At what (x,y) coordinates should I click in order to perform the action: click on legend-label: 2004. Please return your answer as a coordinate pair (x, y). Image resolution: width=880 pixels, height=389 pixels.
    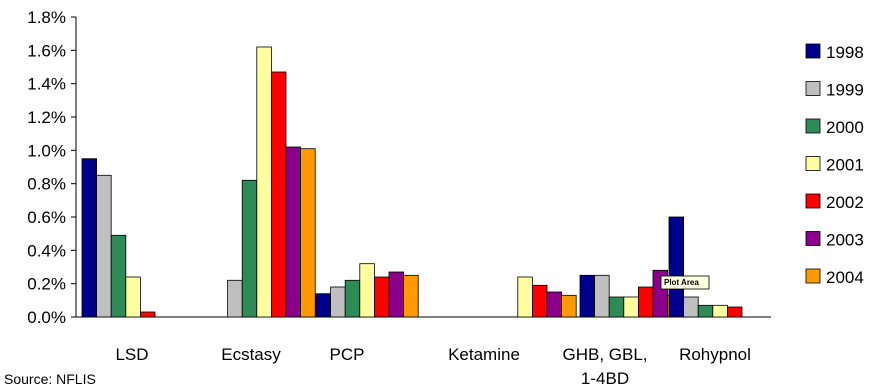
    Looking at the image, I should click on (845, 277).